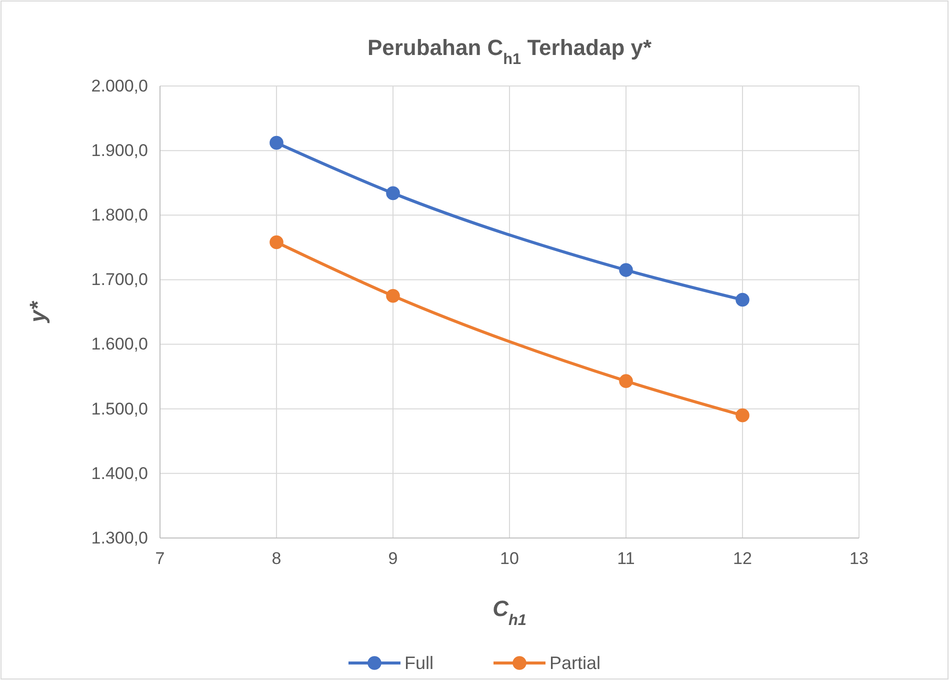 The height and width of the screenshot is (680, 949). What do you see at coordinates (119, 473) in the screenshot?
I see `y-tick-label: 1.400,0` at bounding box center [119, 473].